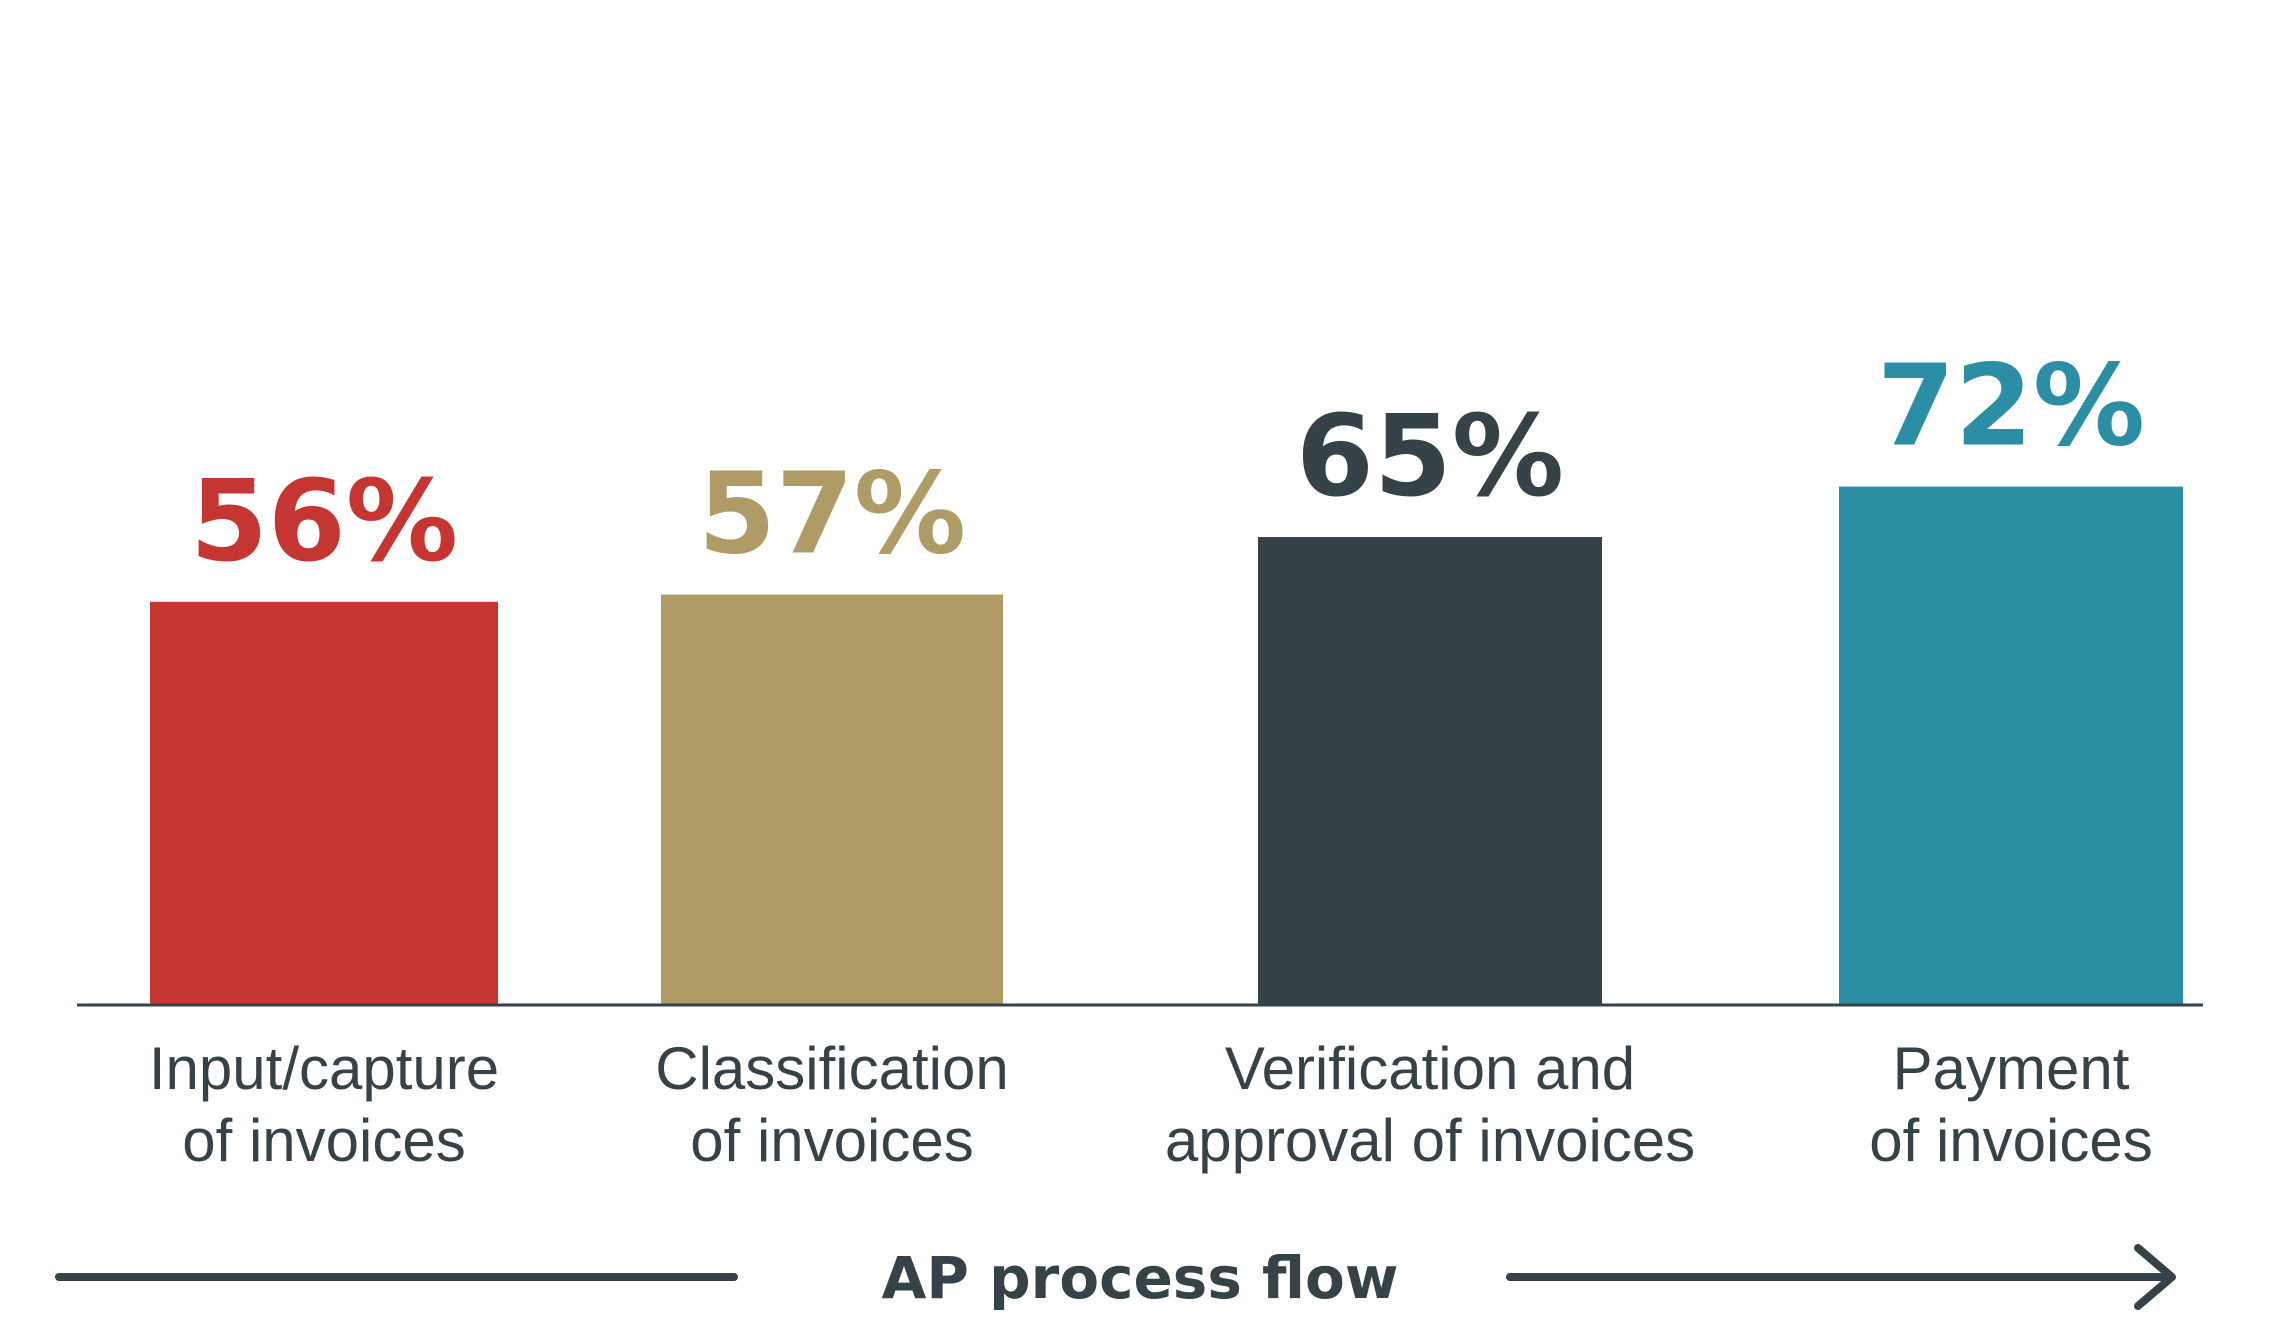  Describe the element at coordinates (324, 522) in the screenshot. I see `value-label-1: 56%` at that location.